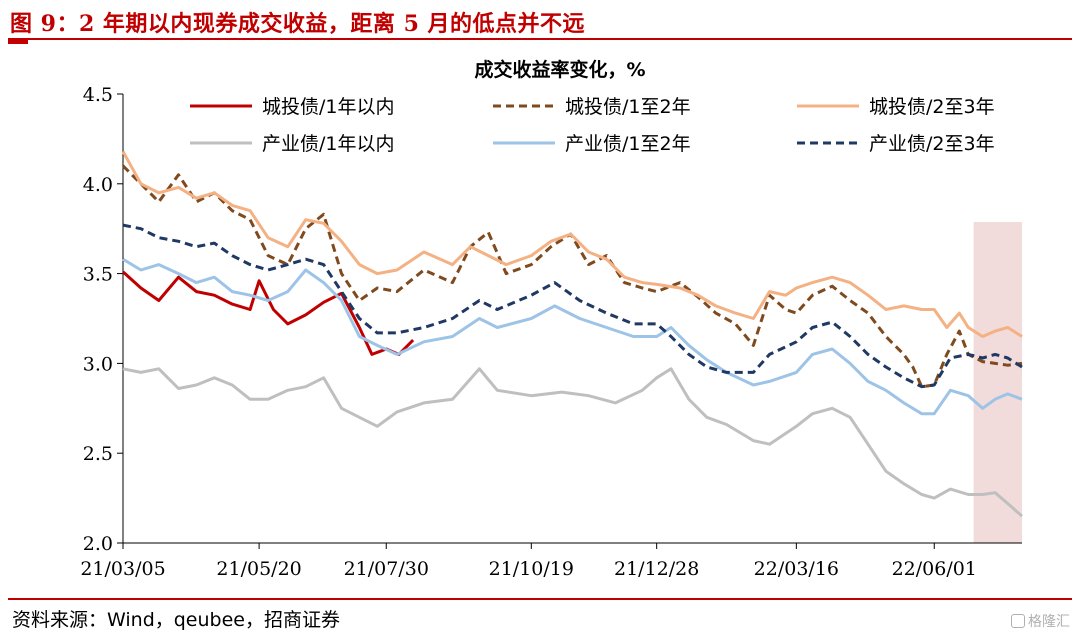 The height and width of the screenshot is (635, 1080). I want to click on y-tick-label: 3.0, so click(98, 364).